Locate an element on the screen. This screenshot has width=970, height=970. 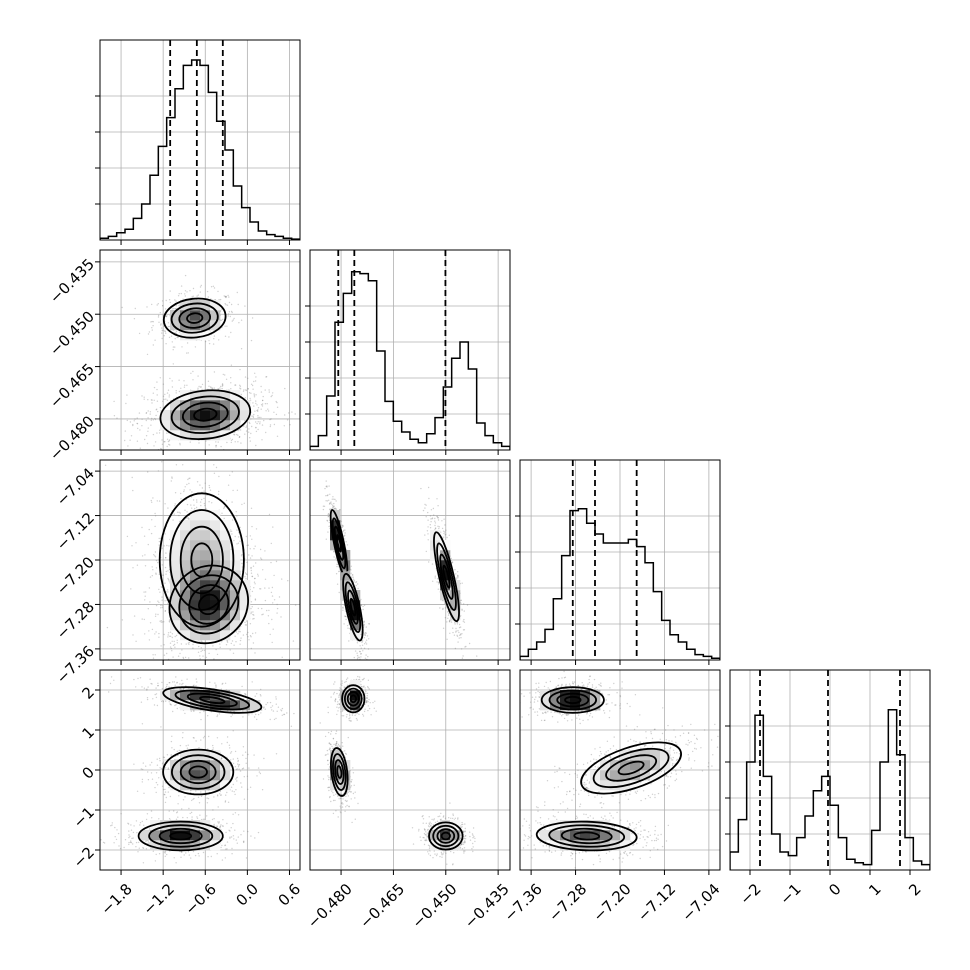
contour-line is located at coordinates (205, 414).